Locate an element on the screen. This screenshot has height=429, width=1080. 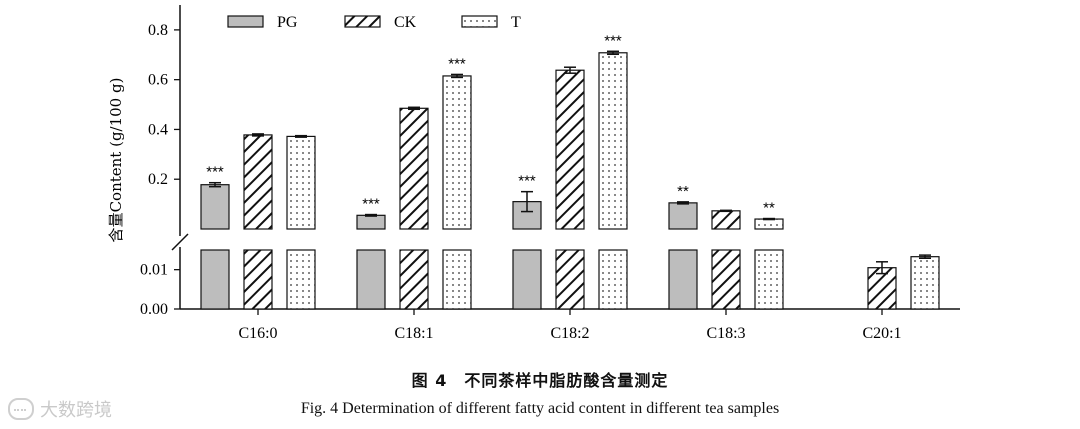
bar-T-C16:0-lower is located at coordinates (301, 279).